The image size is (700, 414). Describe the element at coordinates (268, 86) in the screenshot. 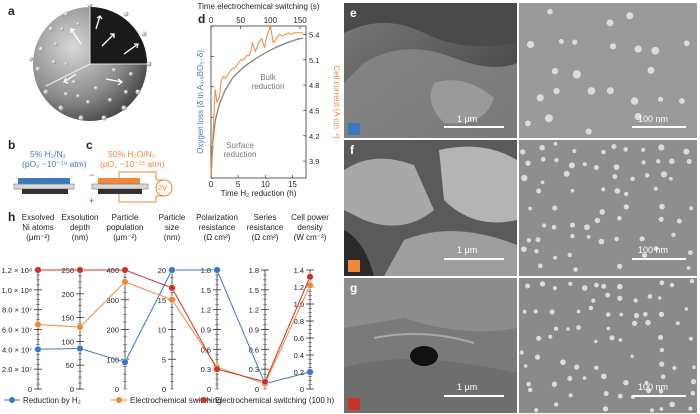

I see `annotation-bulk-2: reduction` at that location.